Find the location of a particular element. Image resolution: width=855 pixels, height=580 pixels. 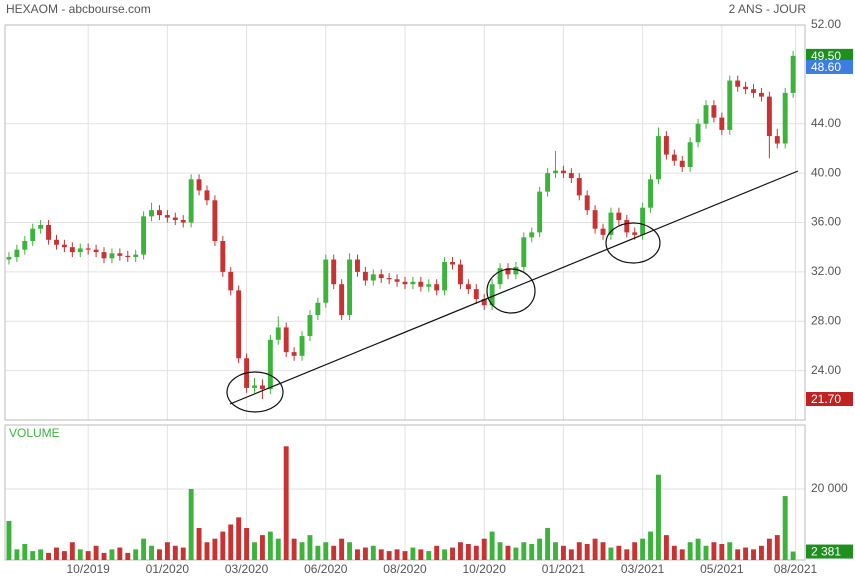

price-badge is located at coordinates (829, 66).